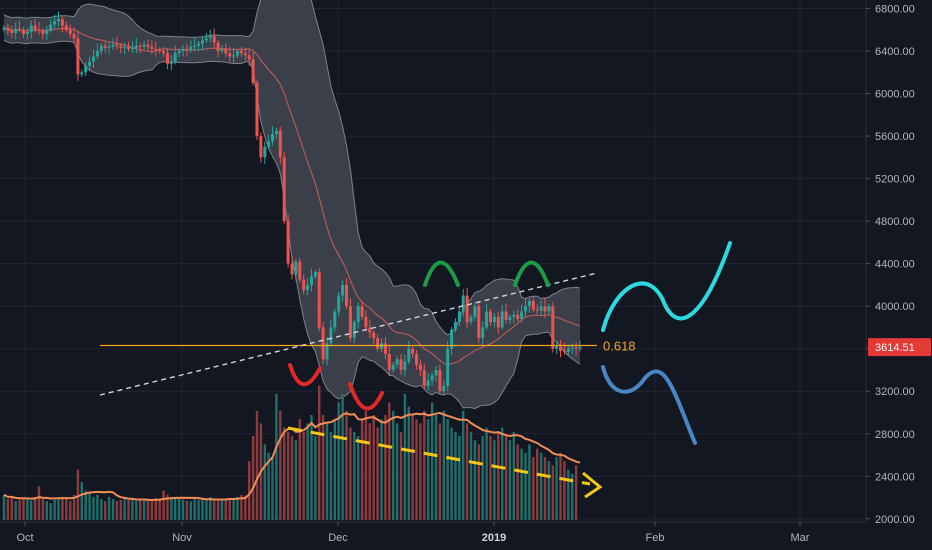  I want to click on time-tick-label-0: Oct, so click(24, 538).